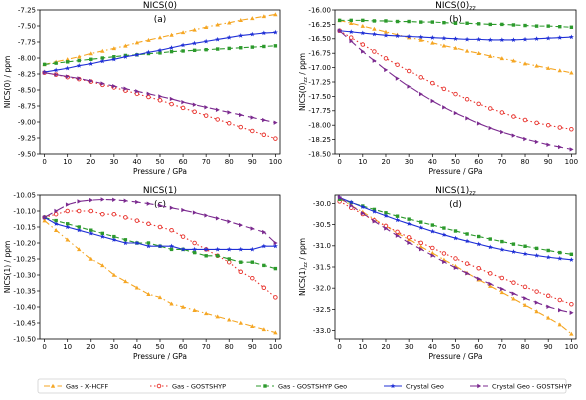 This screenshot has width=586, height=400. I want to click on x-tick-label: 0, so click(44, 162).